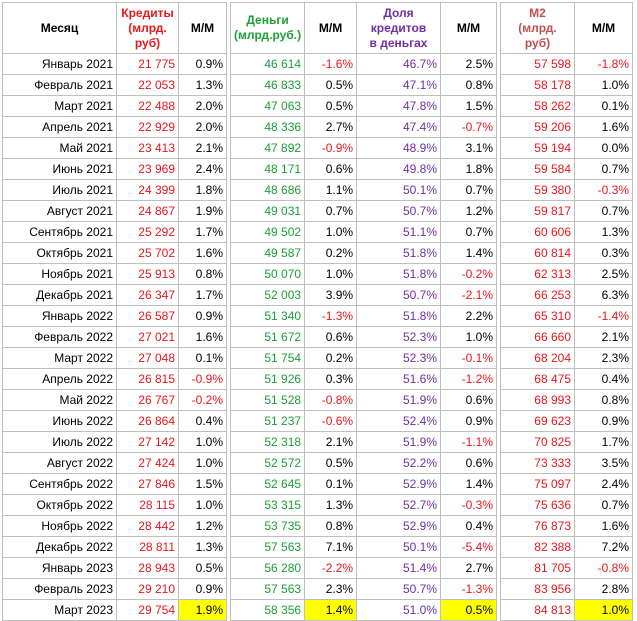 The height and width of the screenshot is (621, 637). What do you see at coordinates (147, 400) in the screenshot?
I see `credits-cell: 26 767` at bounding box center [147, 400].